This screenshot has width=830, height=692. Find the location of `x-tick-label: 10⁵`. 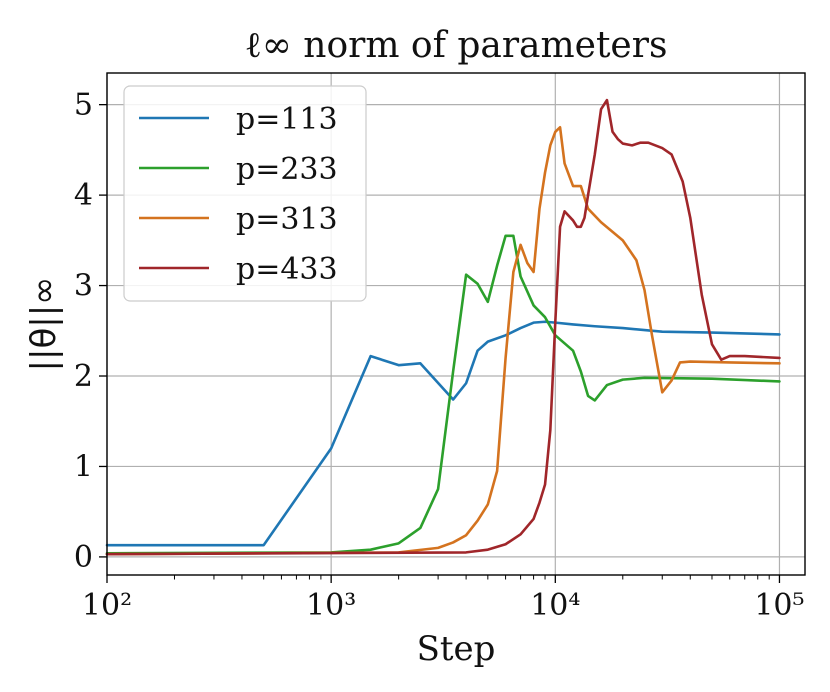

x-tick-label: 10⁵ is located at coordinates (779, 605).